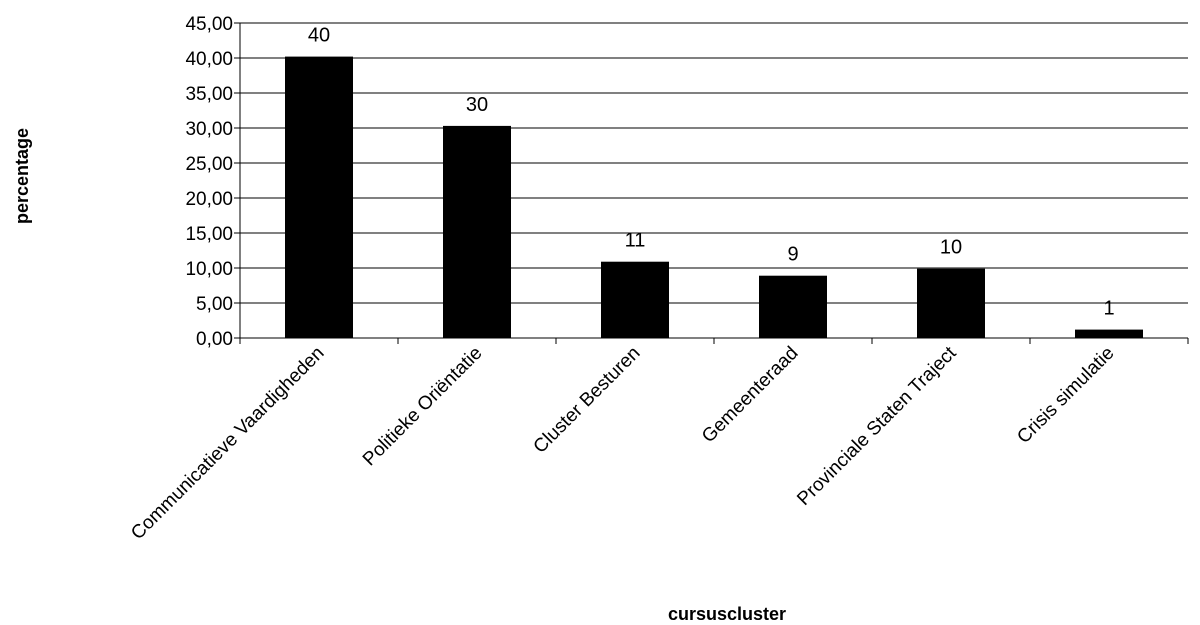  What do you see at coordinates (209, 199) in the screenshot?
I see `y-tick-label: 20,00` at bounding box center [209, 199].